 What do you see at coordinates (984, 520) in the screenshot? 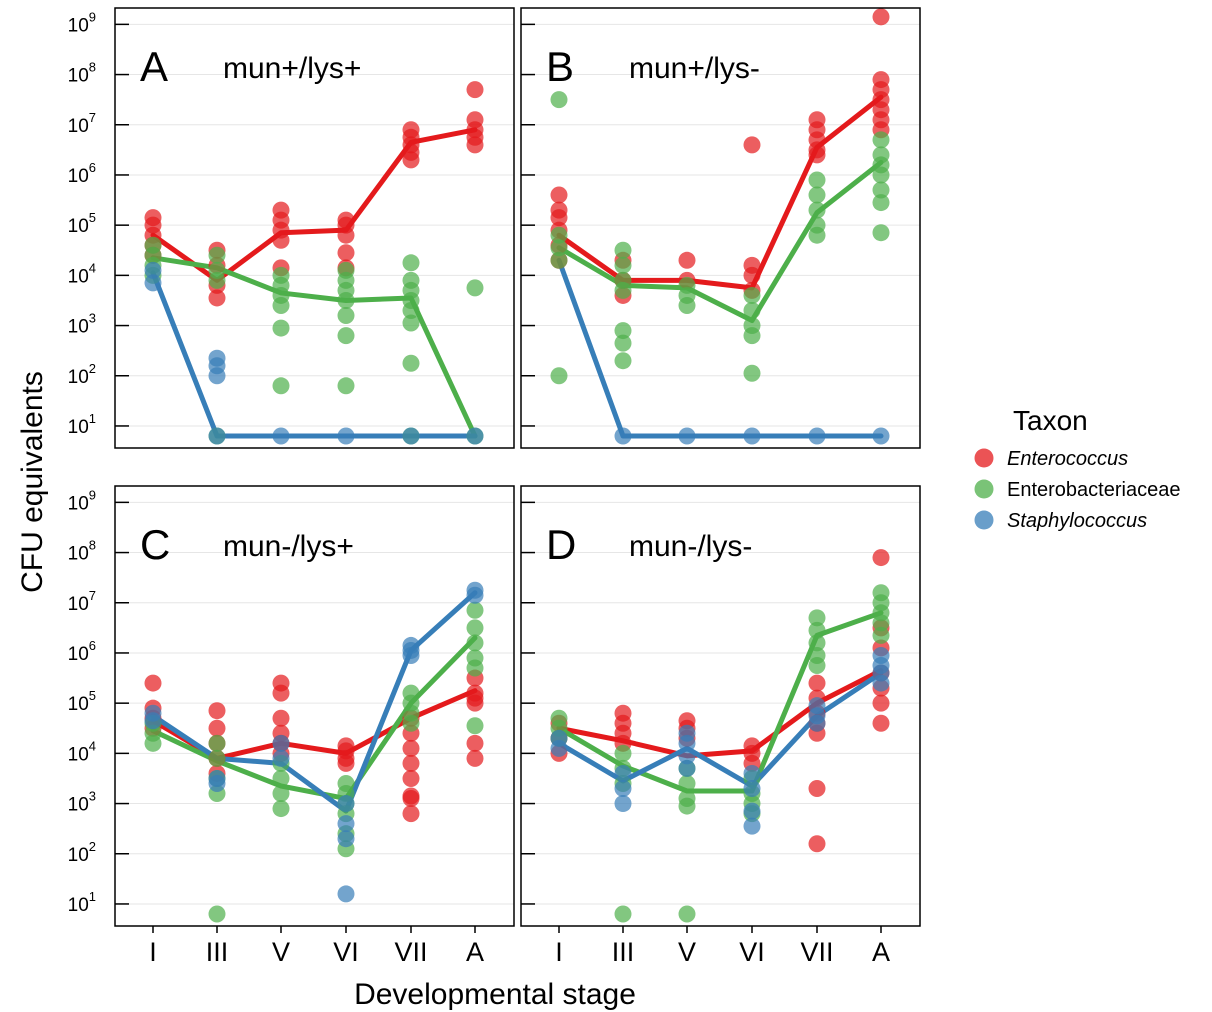
I see `legend-swatch` at bounding box center [984, 520].